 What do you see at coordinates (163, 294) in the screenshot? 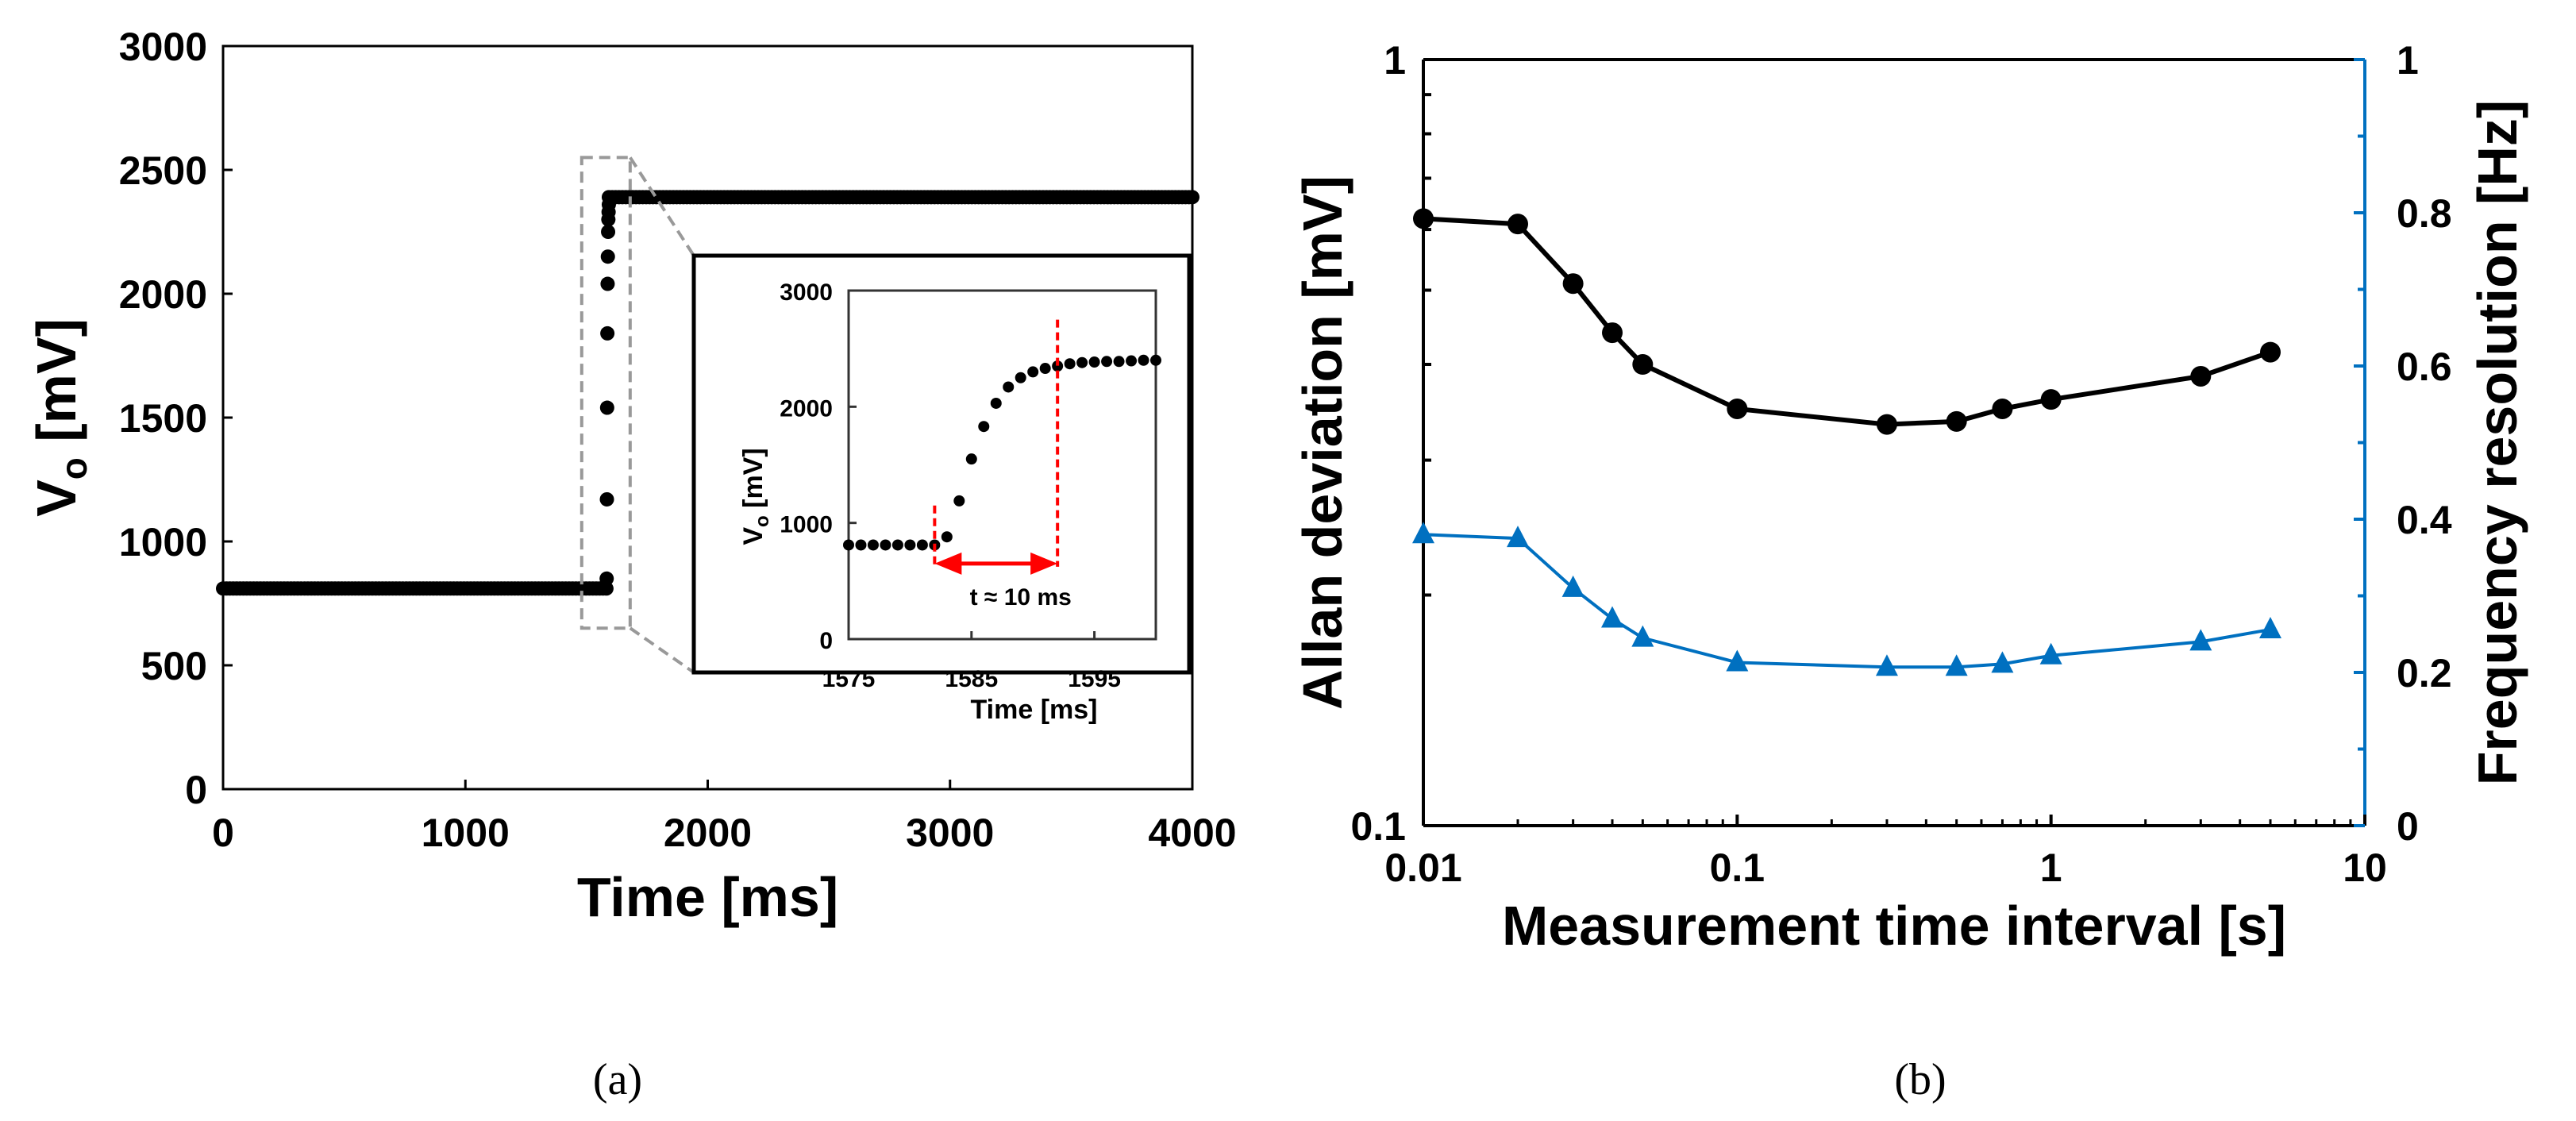
I see `y-tick-label: 2000` at bounding box center [163, 294].